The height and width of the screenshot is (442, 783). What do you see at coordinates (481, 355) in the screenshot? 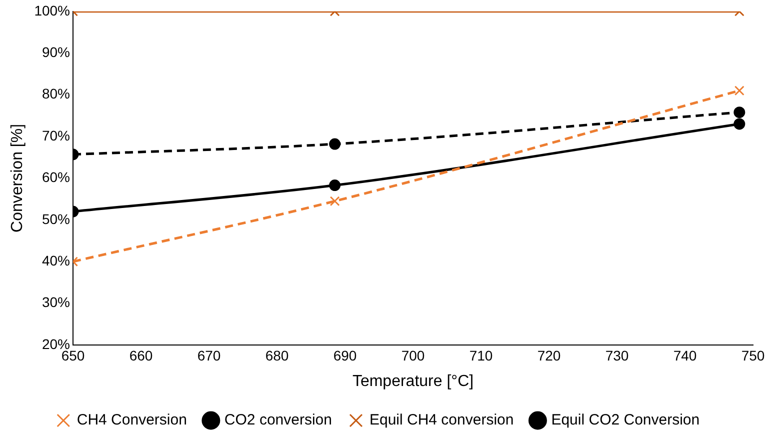
I see `x-tick-label: 710` at bounding box center [481, 355].